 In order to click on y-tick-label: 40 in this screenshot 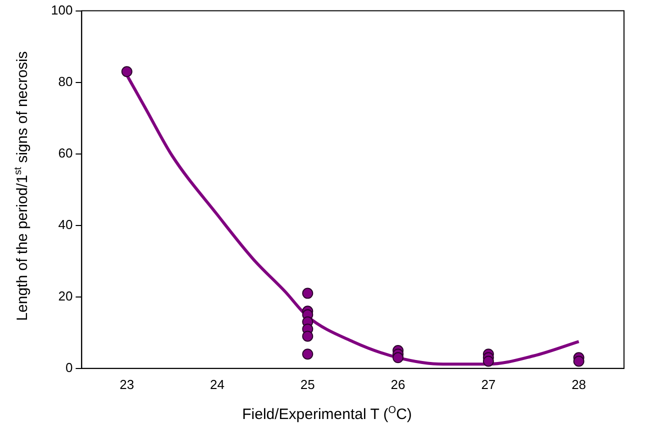, I will do `click(65, 224)`.